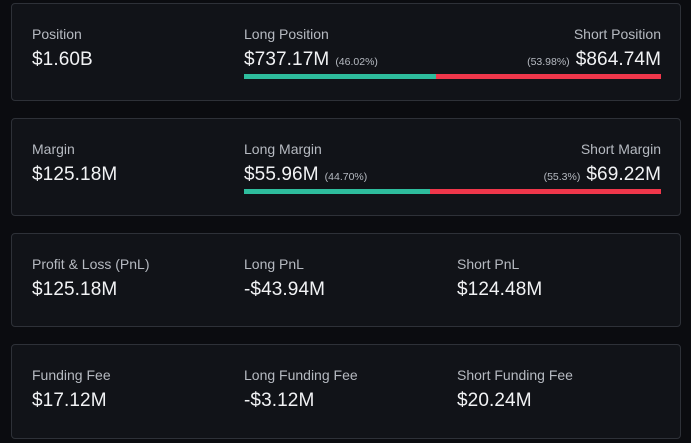 This screenshot has width=691, height=443. What do you see at coordinates (91, 264) in the screenshot?
I see `pnl-label: Profit & Loss (PnL)` at bounding box center [91, 264].